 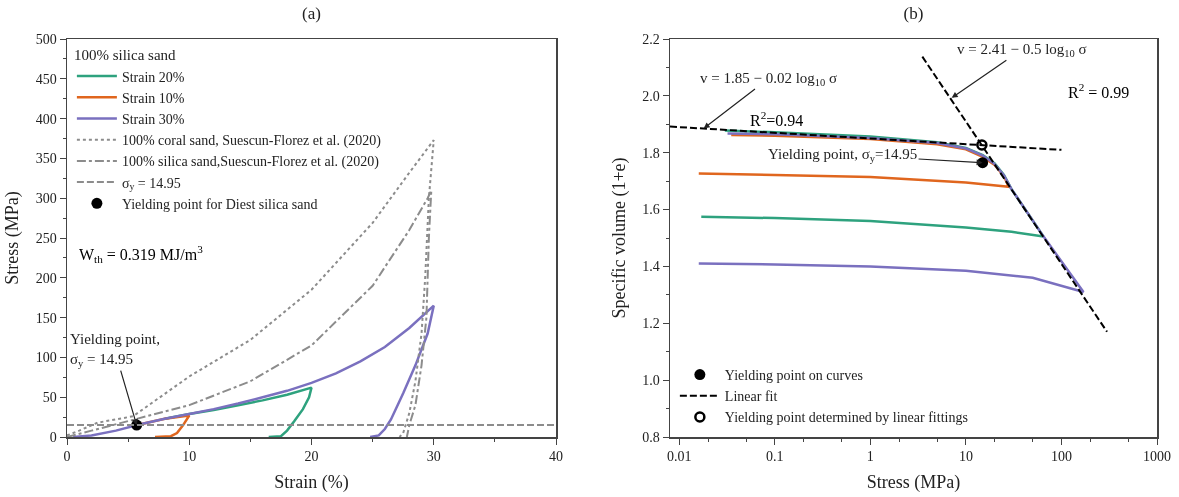 What do you see at coordinates (46, 278) in the screenshot?
I see `y-tick-label: 200` at bounding box center [46, 278].